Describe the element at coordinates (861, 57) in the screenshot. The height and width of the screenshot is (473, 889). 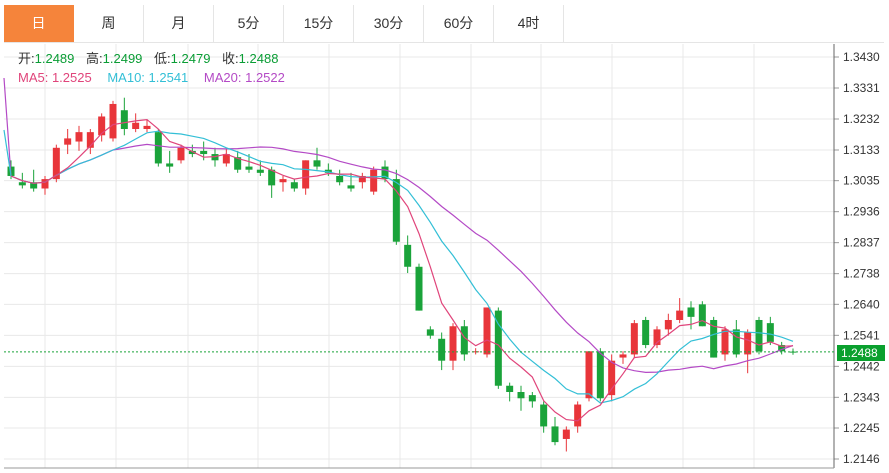
I see `y-tick-label: 1.3430` at that location.